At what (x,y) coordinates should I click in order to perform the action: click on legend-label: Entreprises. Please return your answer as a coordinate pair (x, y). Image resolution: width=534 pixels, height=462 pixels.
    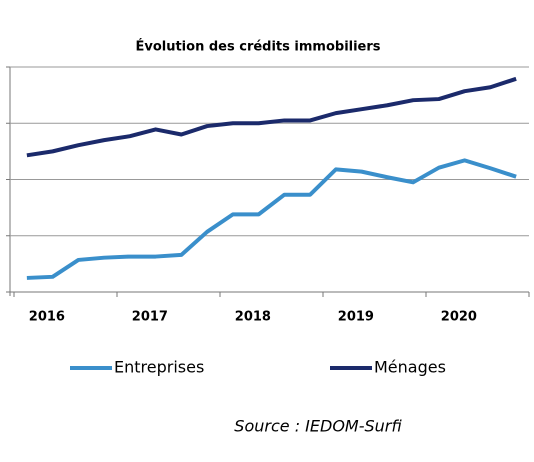
    Looking at the image, I should click on (159, 367).